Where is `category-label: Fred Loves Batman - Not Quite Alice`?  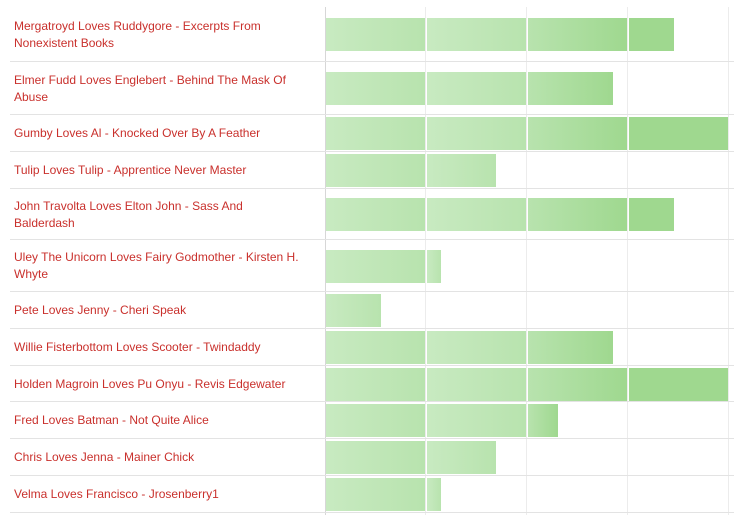
category-label: Fred Loves Batman - Not Quite Alice is located at coordinates (111, 420).